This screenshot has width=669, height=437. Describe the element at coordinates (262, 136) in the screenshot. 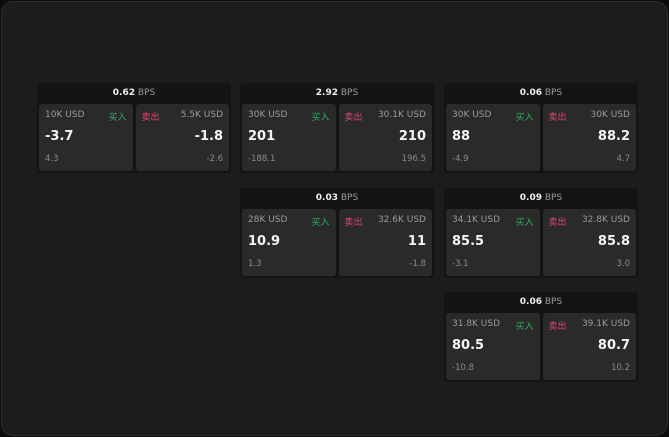

I see `bid-price: 201` at that location.